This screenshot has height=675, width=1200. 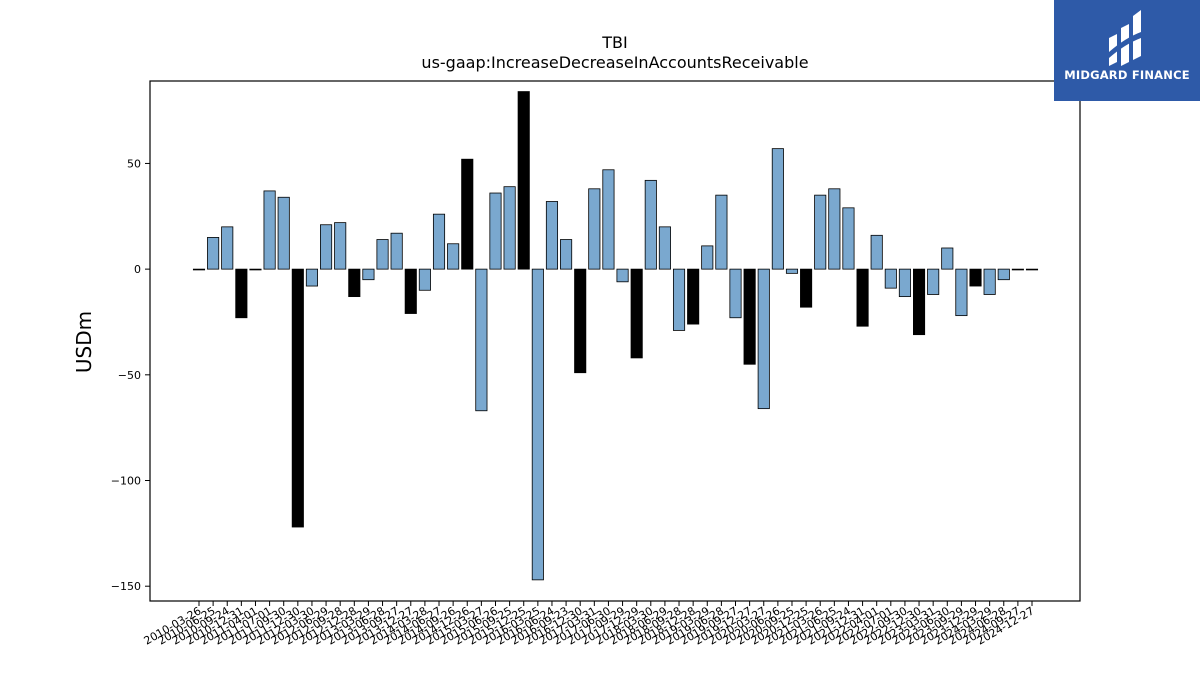 I want to click on logo-text: MIDGARD FINANCE, so click(x=1127, y=75).